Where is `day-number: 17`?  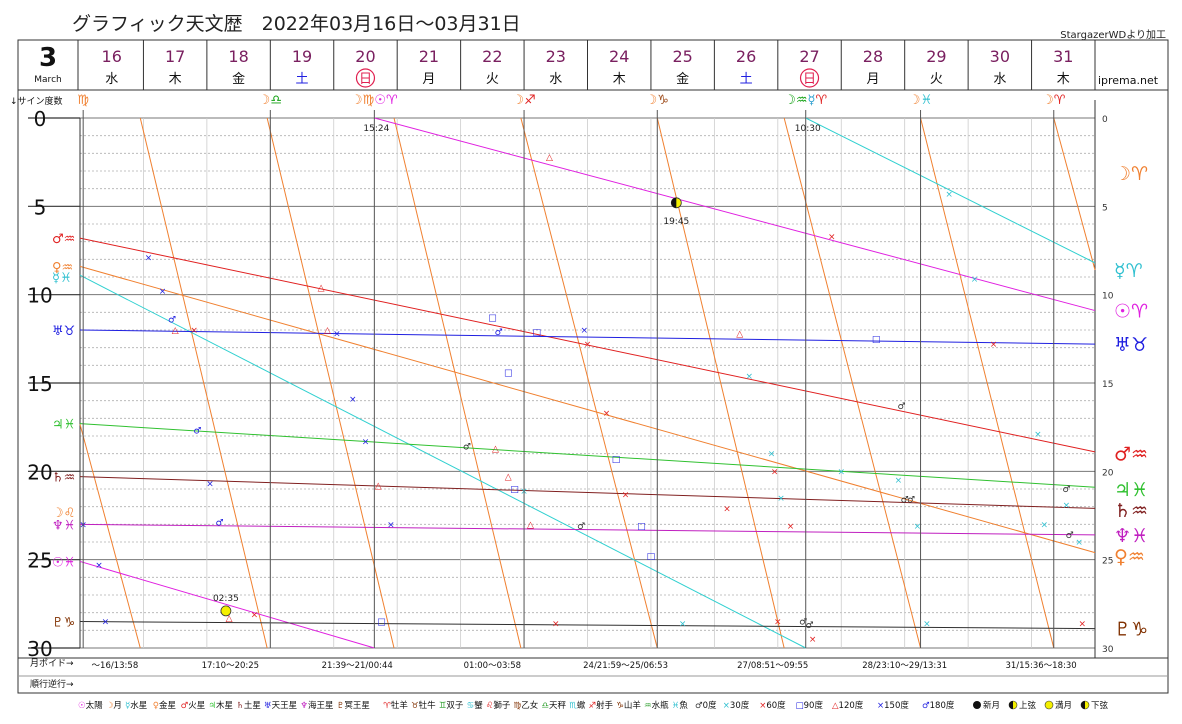 day-number: 17 is located at coordinates (175, 56).